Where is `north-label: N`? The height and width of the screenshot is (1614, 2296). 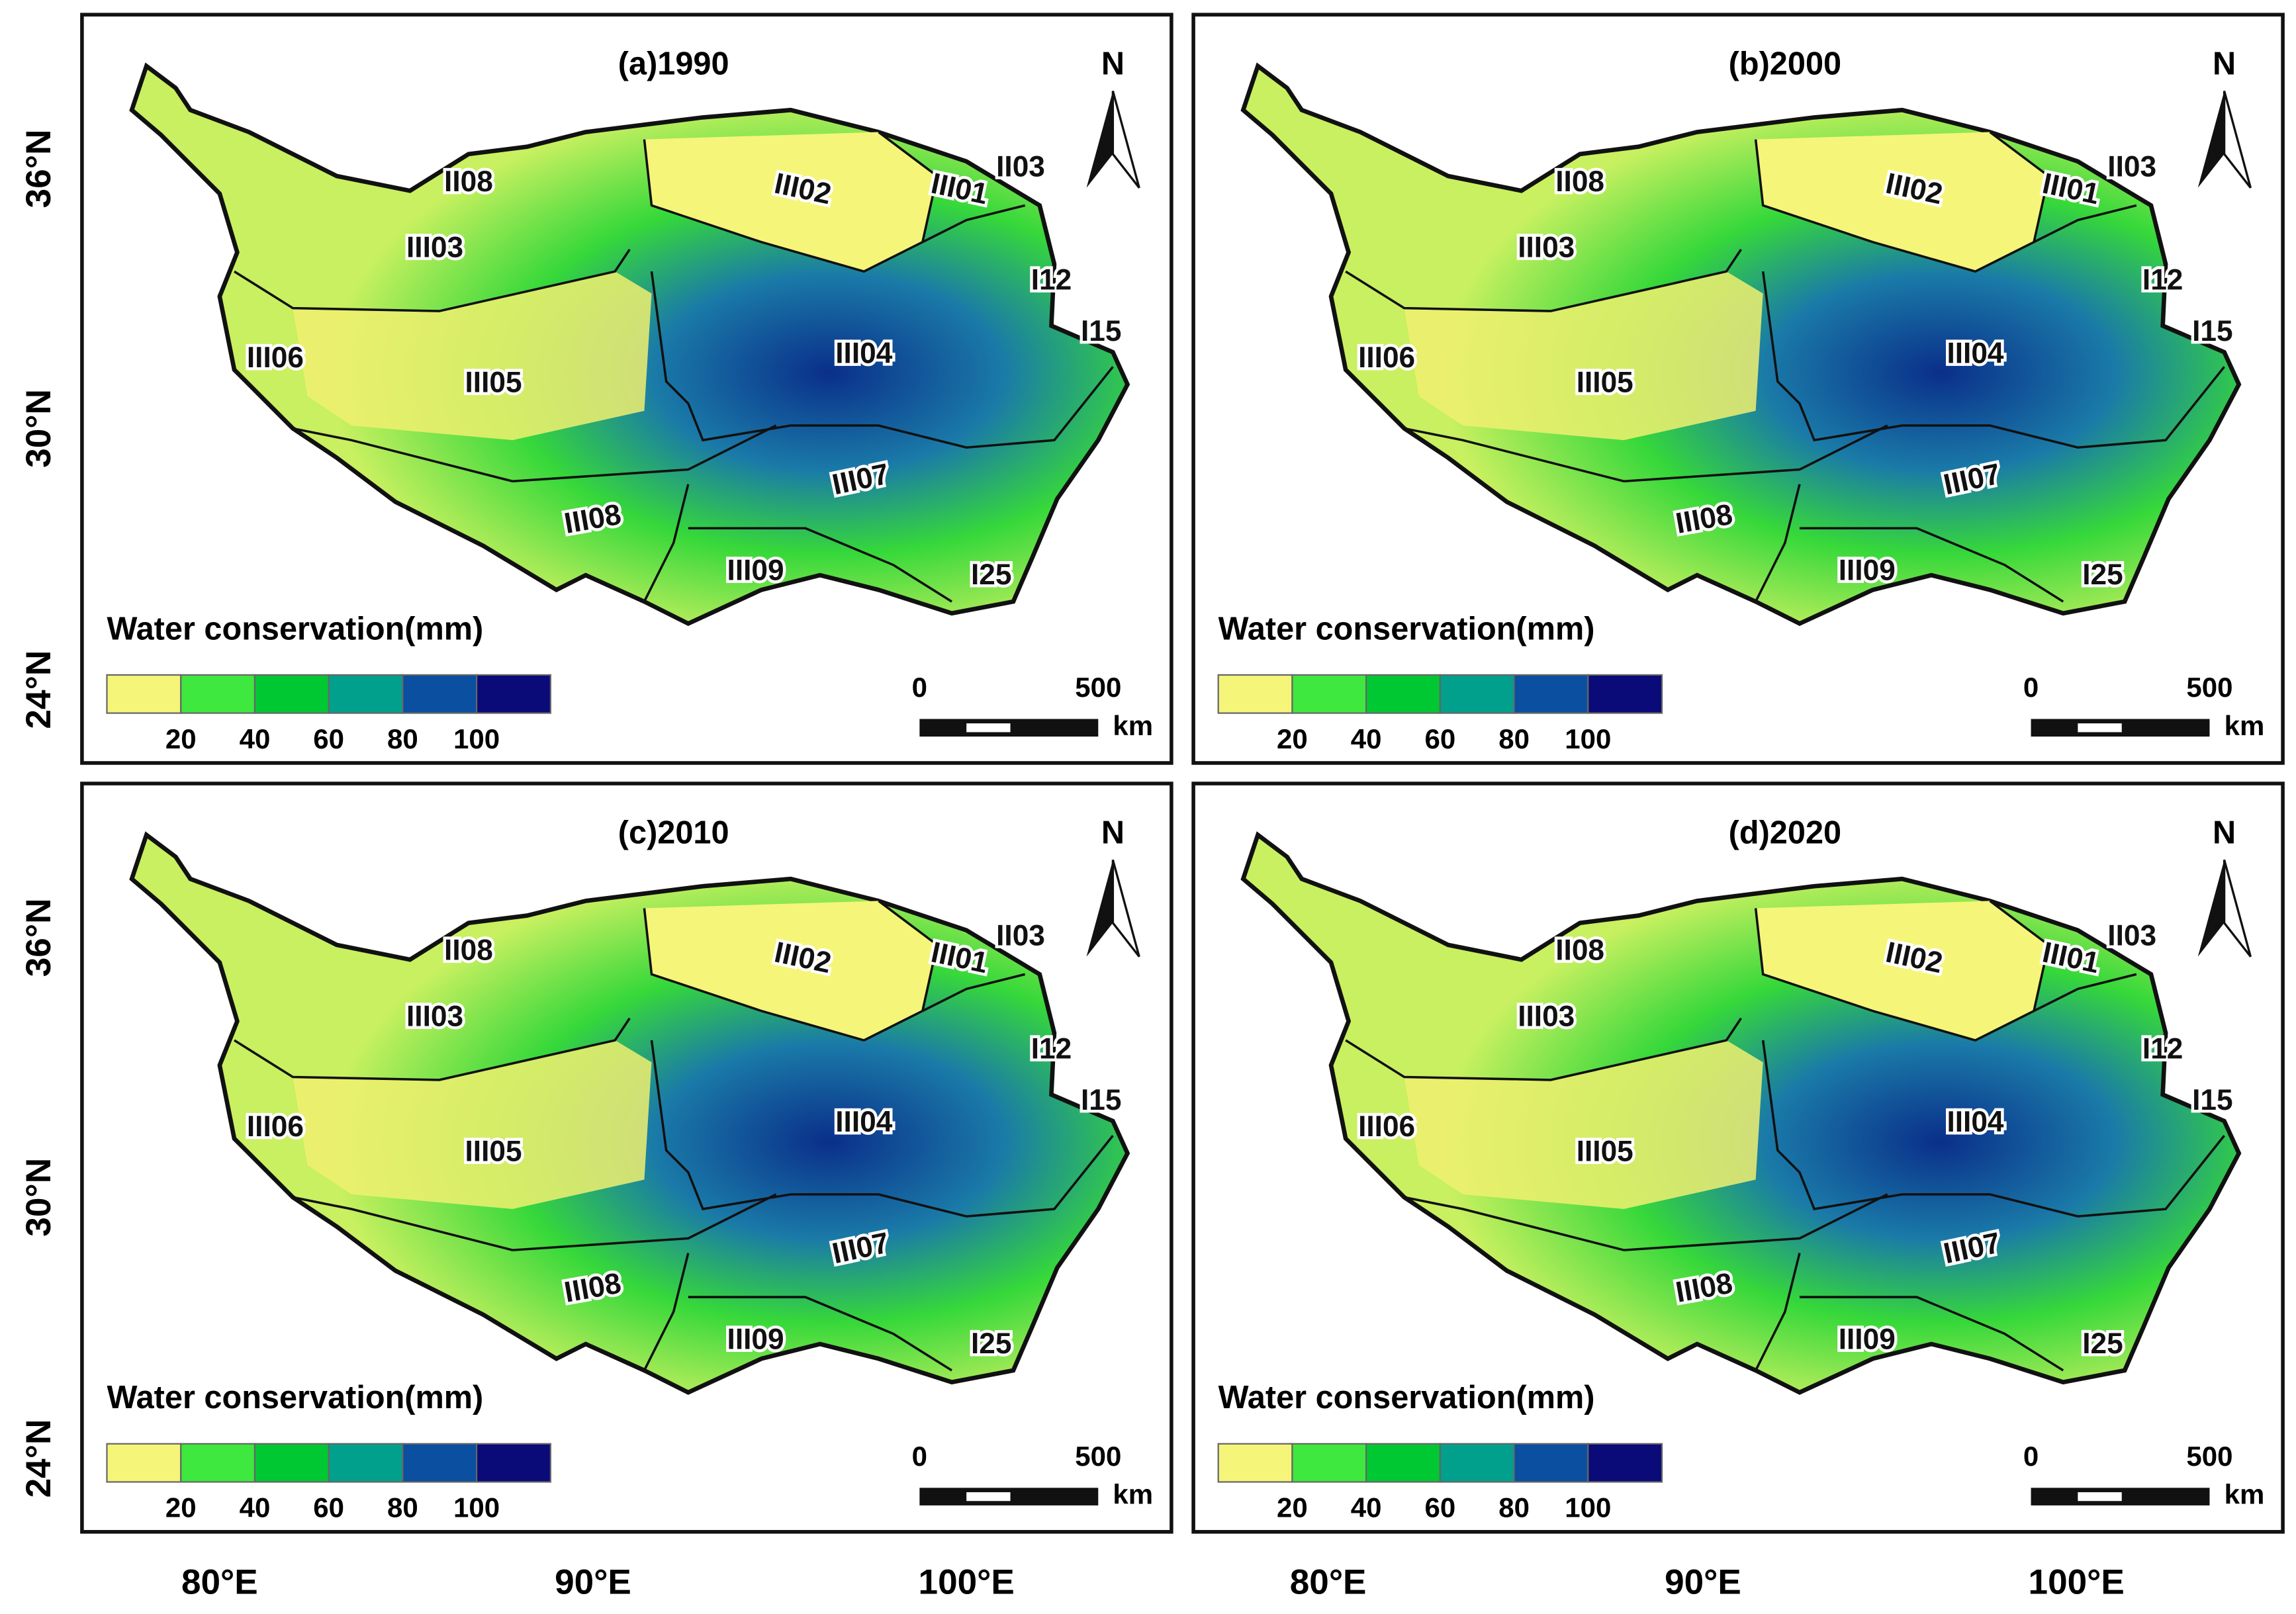 north-label: N is located at coordinates (2224, 832).